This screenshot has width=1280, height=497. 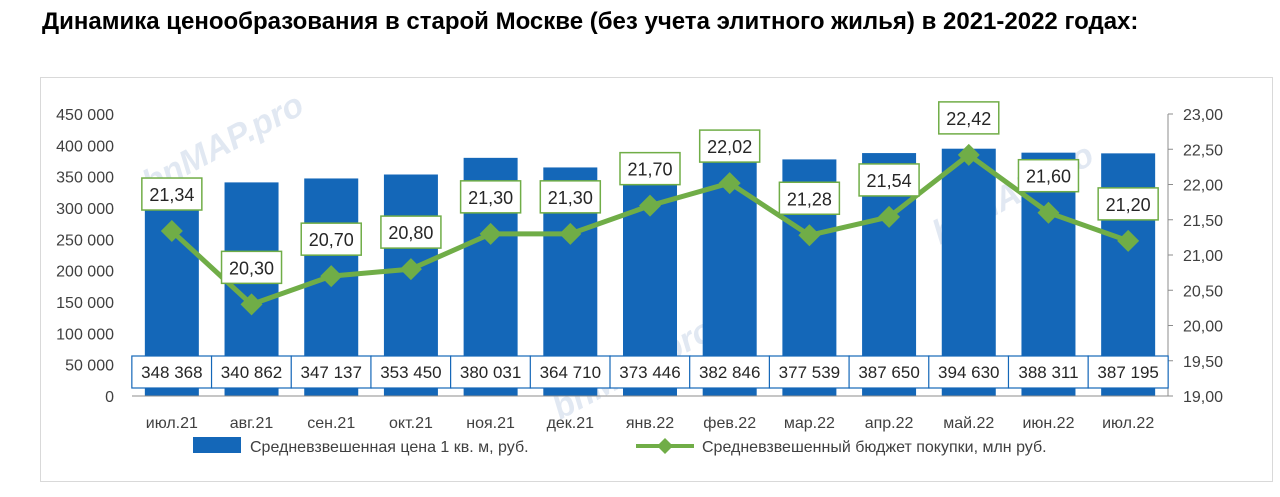 What do you see at coordinates (809, 372) in the screenshot?
I see `bar-data-label: 377 539` at bounding box center [809, 372].